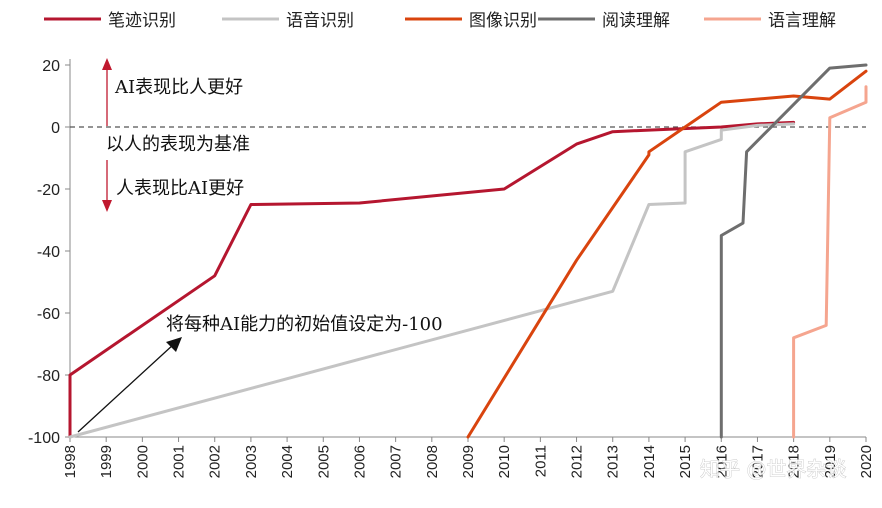 This screenshot has width=882, height=508. I want to click on x-tick-label: 2000, so click(142, 461).